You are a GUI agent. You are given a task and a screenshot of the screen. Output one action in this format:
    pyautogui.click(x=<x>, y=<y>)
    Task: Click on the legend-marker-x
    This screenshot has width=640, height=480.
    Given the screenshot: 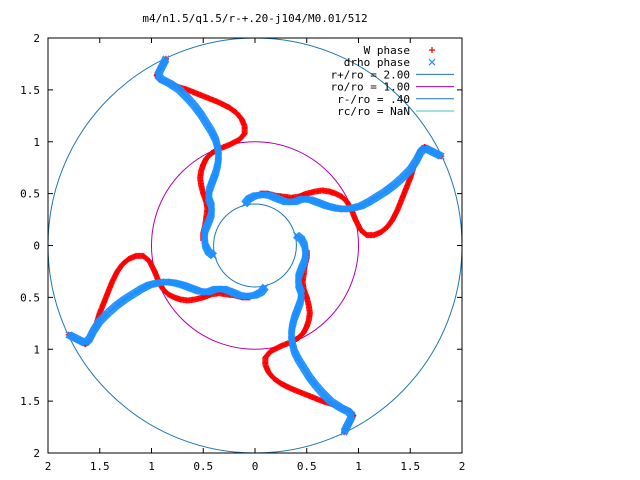 What is the action you would take?
    pyautogui.click(x=432, y=62)
    